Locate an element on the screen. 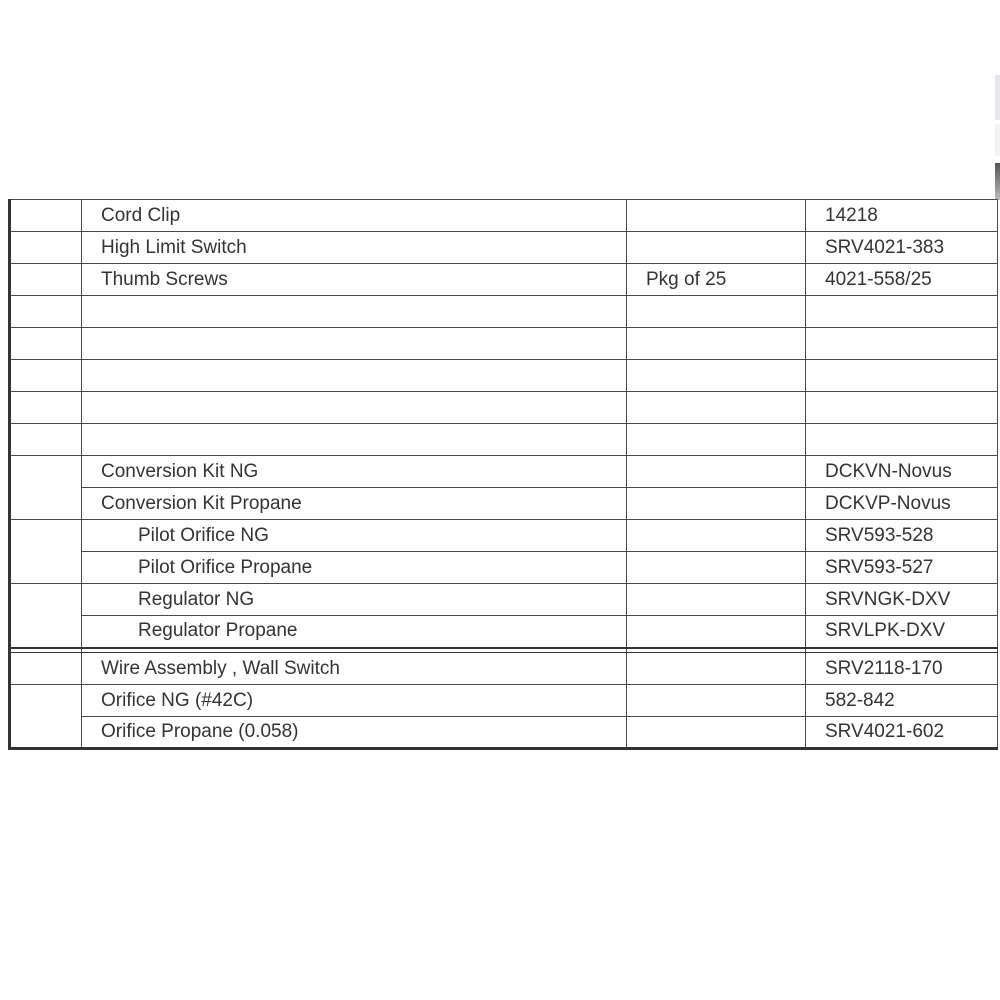 The image size is (1000, 1000). part-number-cell: DCKVN-Novus is located at coordinates (901, 471).